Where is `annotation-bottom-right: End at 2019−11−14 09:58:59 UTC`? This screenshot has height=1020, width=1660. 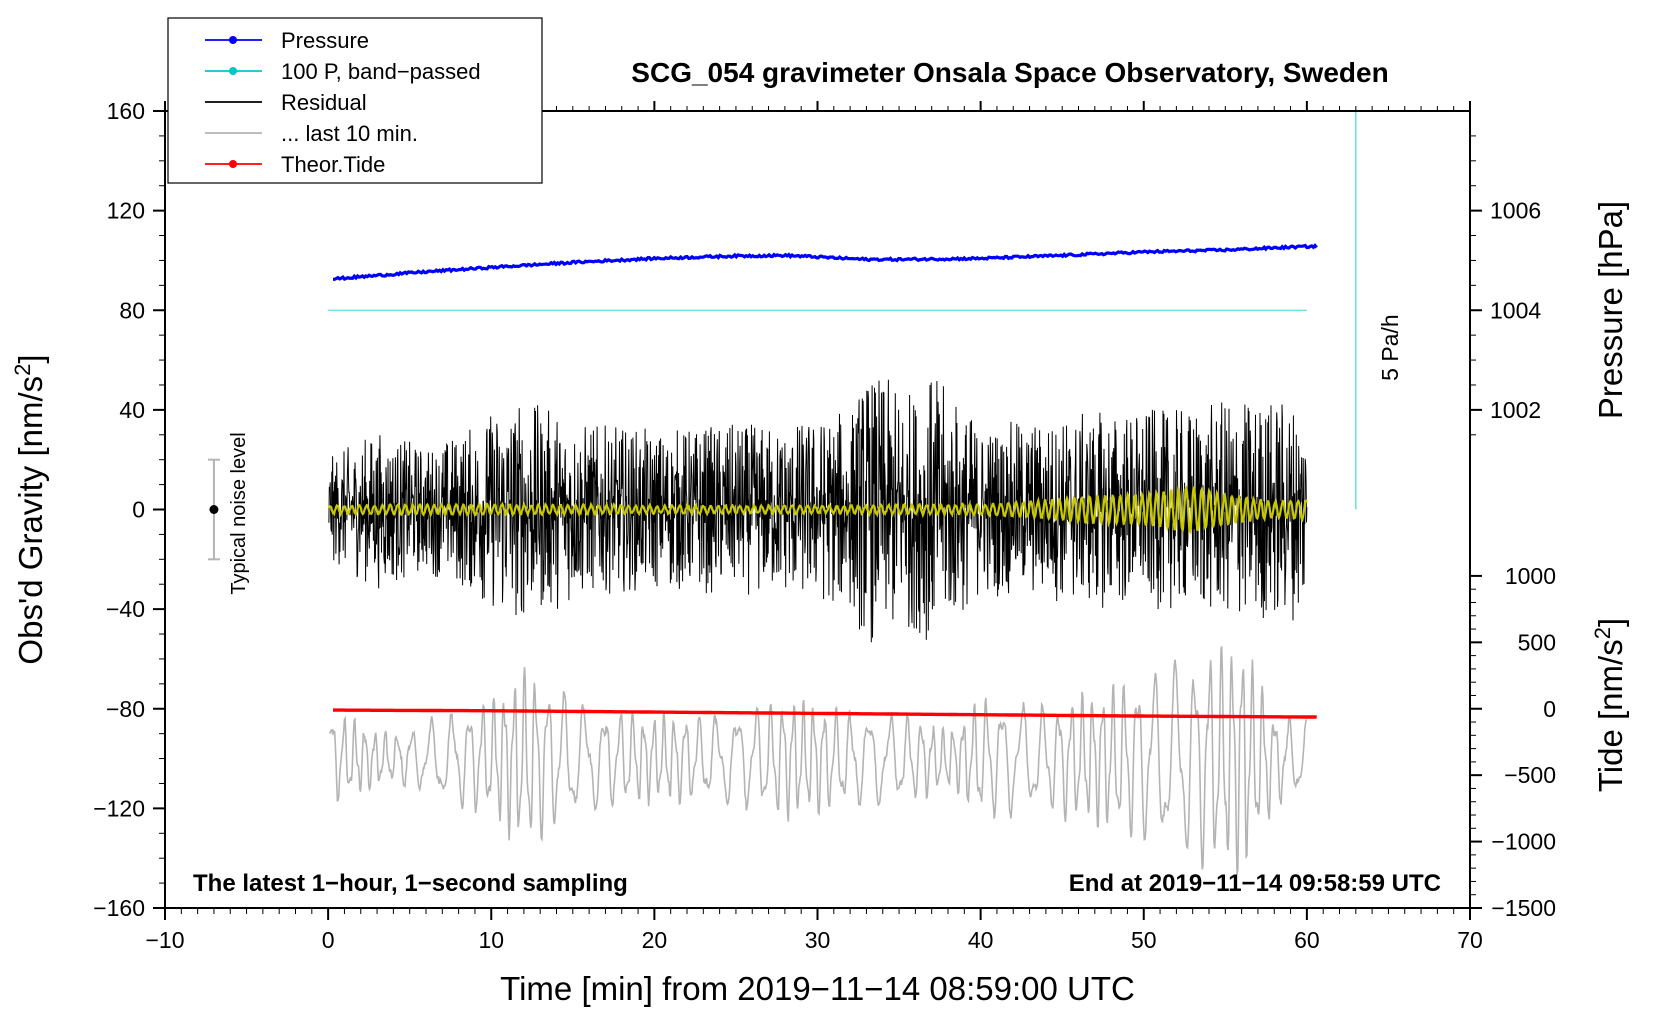 annotation-bottom-right: End at 2019−11−14 09:58:59 UTC is located at coordinates (1255, 883).